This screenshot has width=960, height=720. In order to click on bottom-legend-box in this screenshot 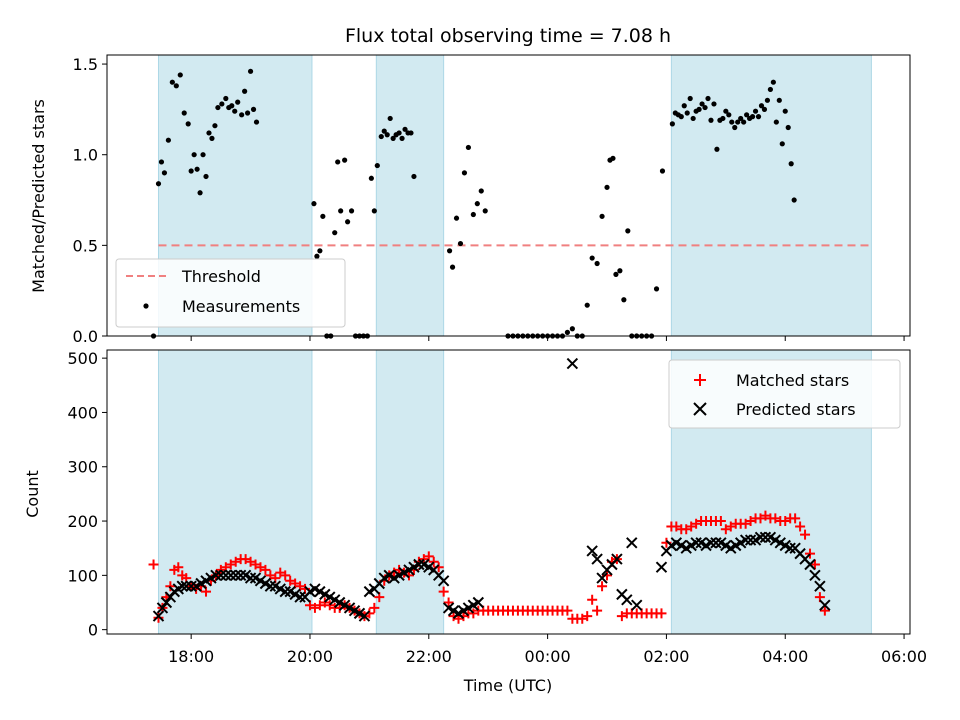, I will do `click(784, 394)`.